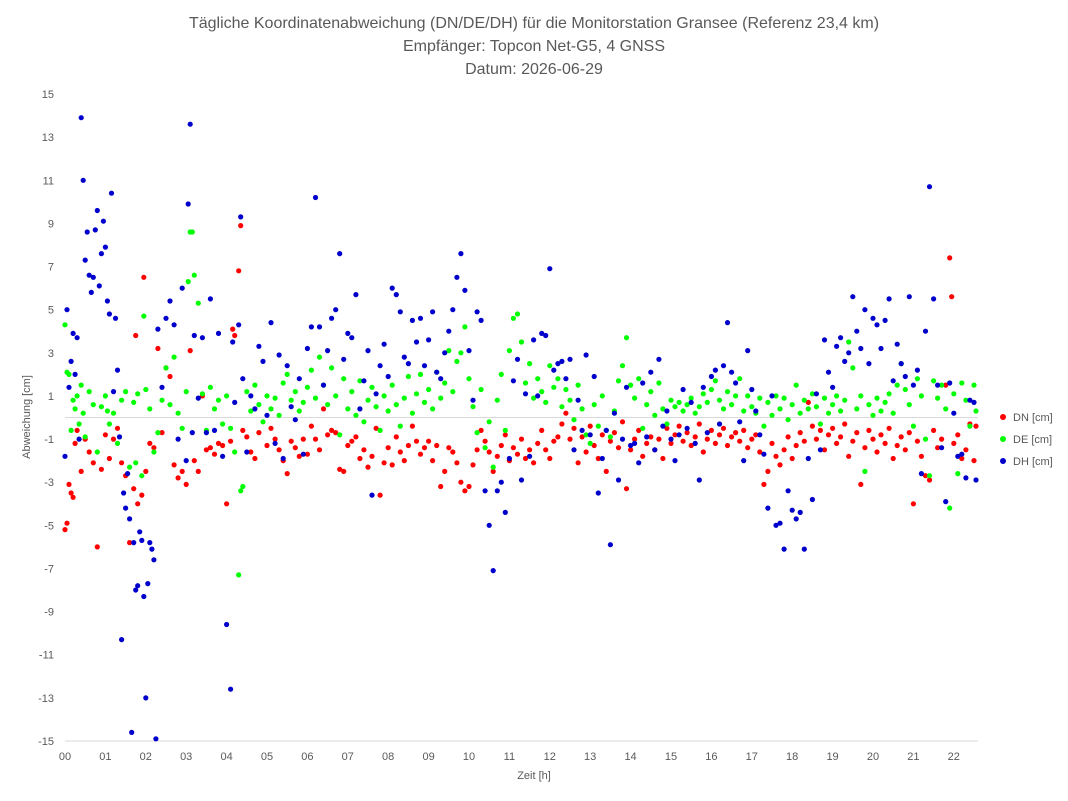  Describe the element at coordinates (48, 138) in the screenshot. I see `y-tick-label: 13` at that location.